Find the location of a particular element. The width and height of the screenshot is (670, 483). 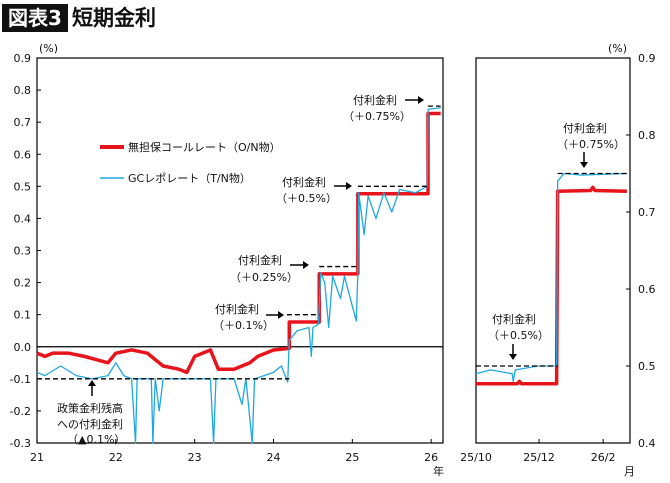

x-tick-label: 25/10 is located at coordinates (476, 457).